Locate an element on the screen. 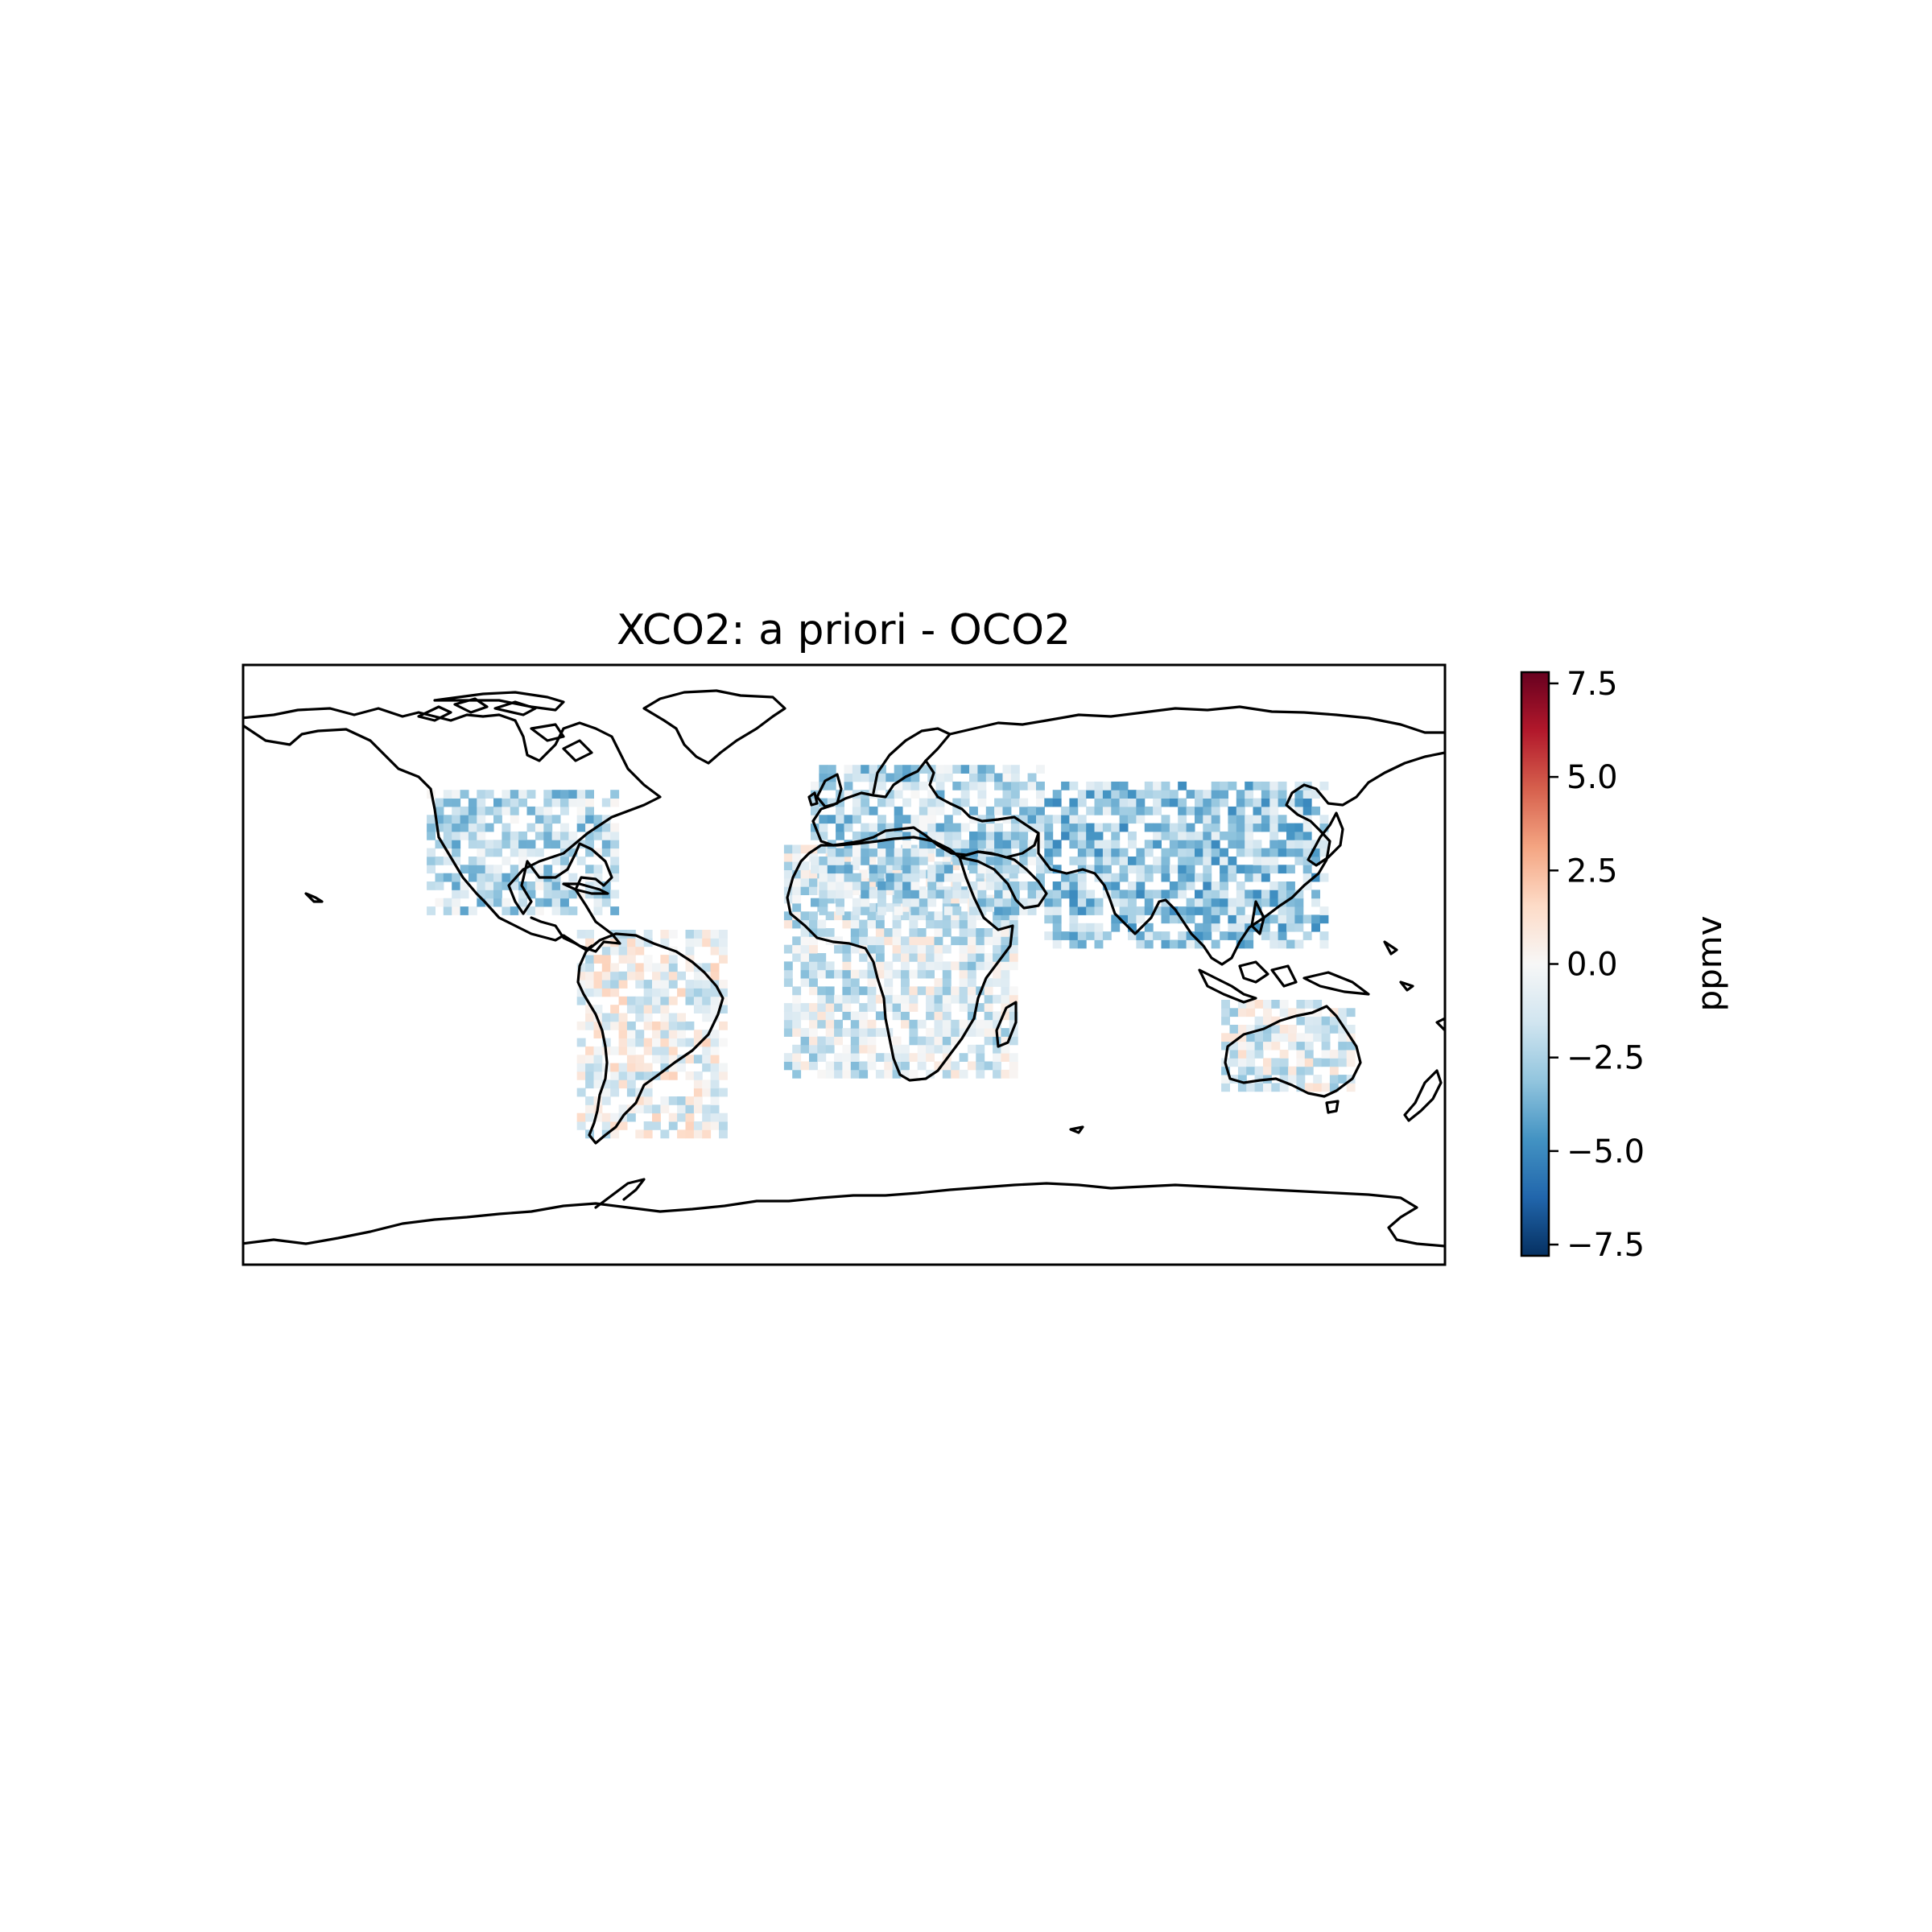 The height and width of the screenshot is (1932, 1932). colorbar-tick-label: 2.5 is located at coordinates (1592, 871).